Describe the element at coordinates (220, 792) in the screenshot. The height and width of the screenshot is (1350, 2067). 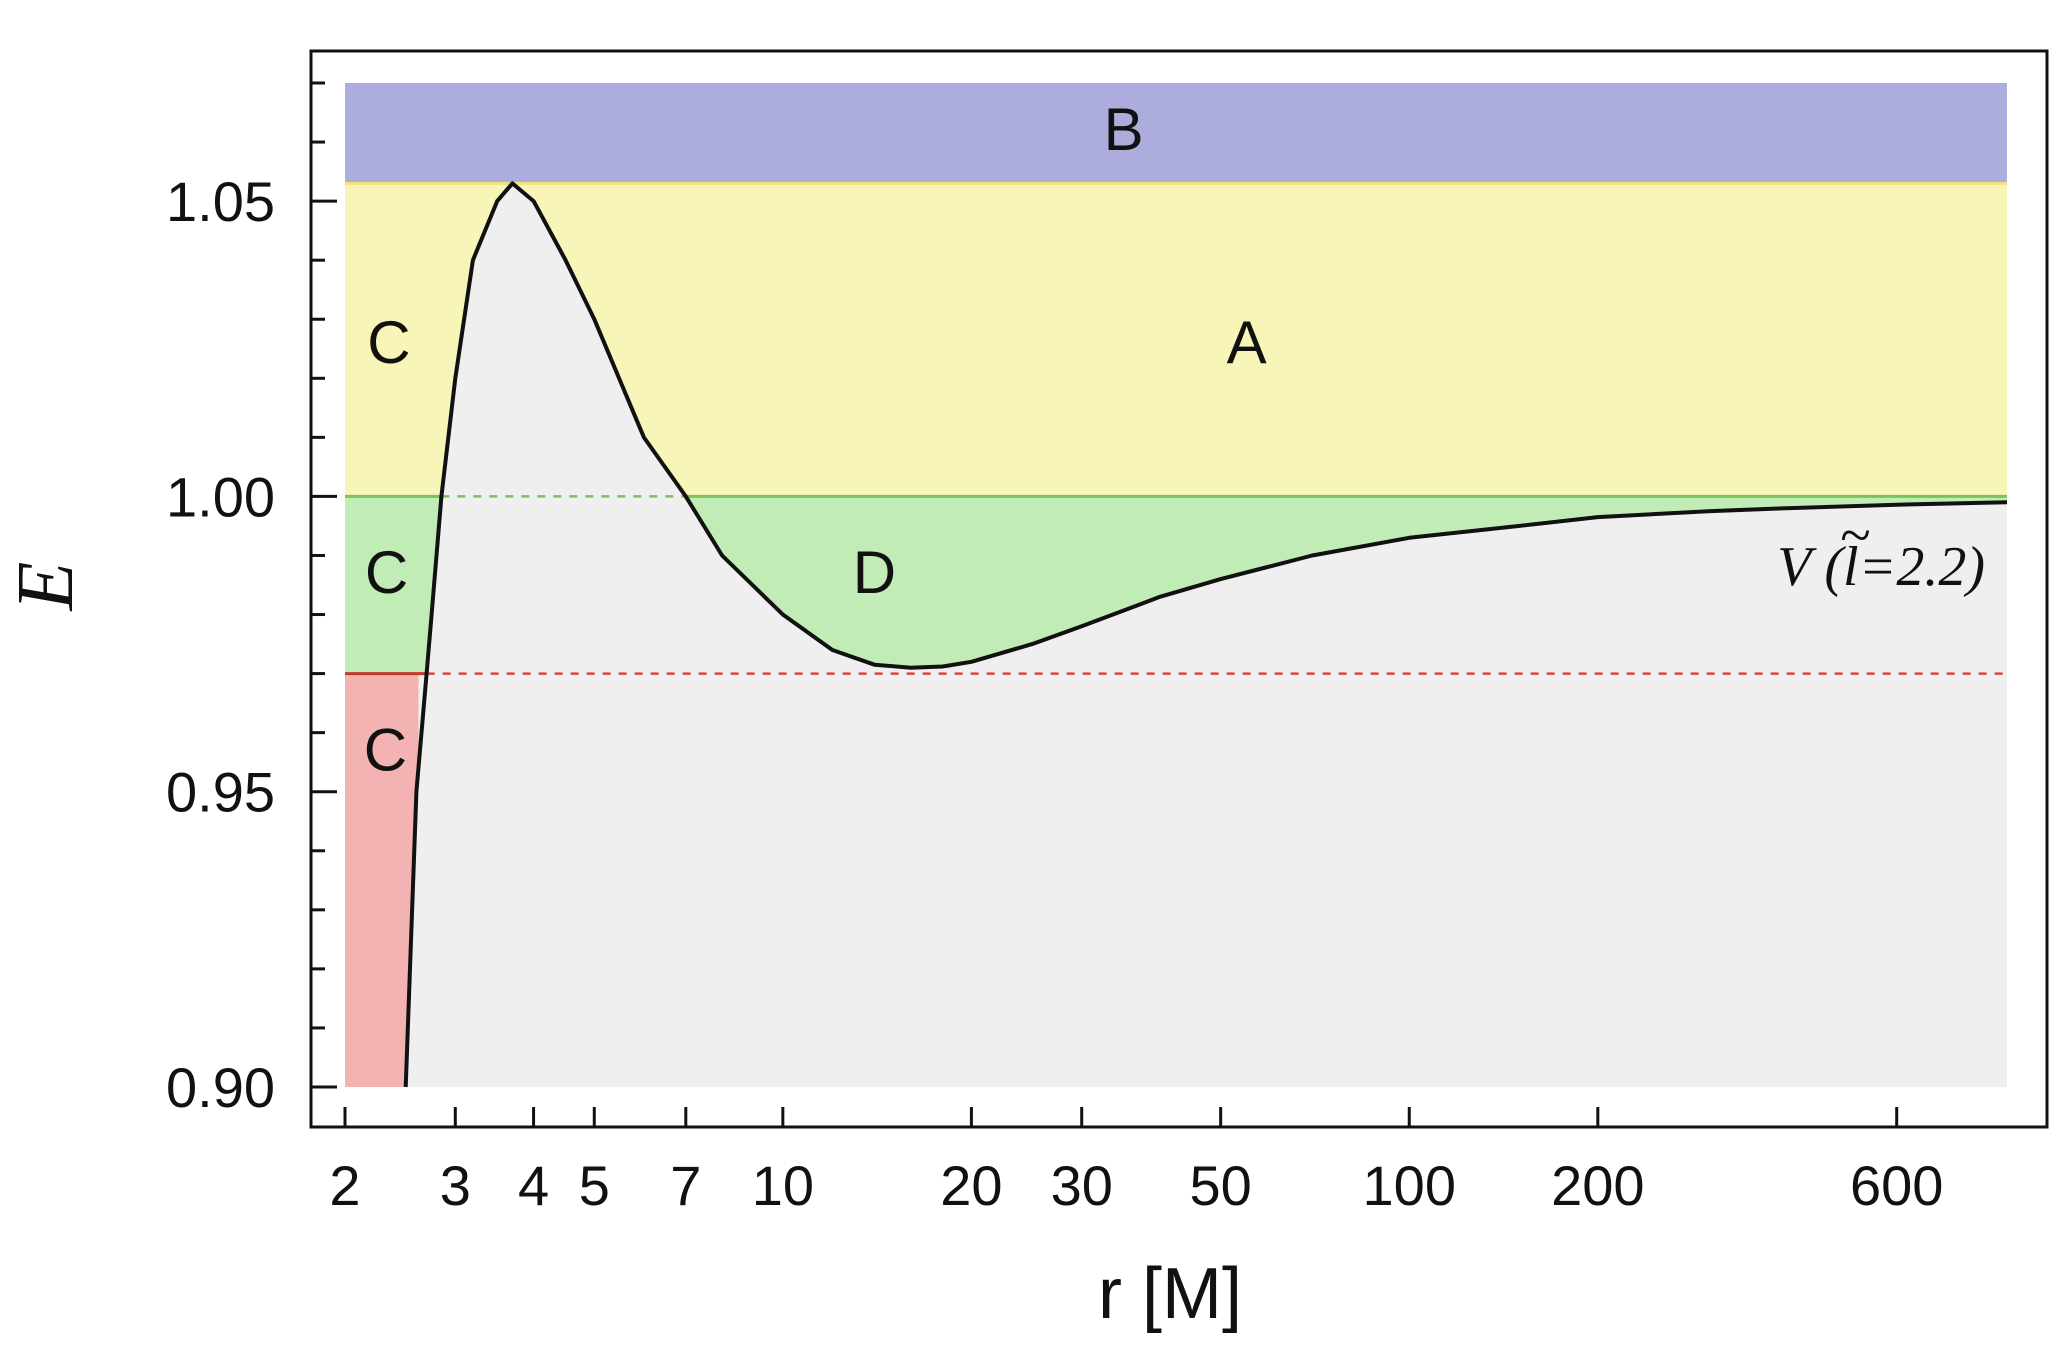
I see `y-tick-label: 0.95` at that location.